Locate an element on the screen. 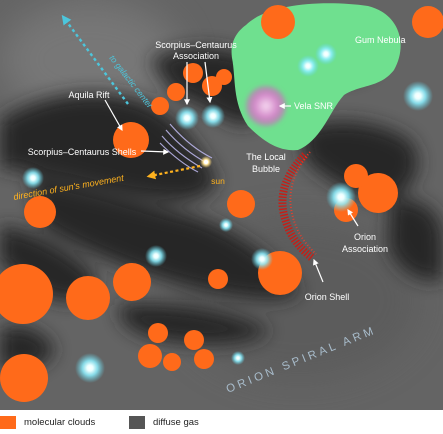 The height and width of the screenshot is (434, 443). scocen-pointer-right is located at coordinates (208, 82).